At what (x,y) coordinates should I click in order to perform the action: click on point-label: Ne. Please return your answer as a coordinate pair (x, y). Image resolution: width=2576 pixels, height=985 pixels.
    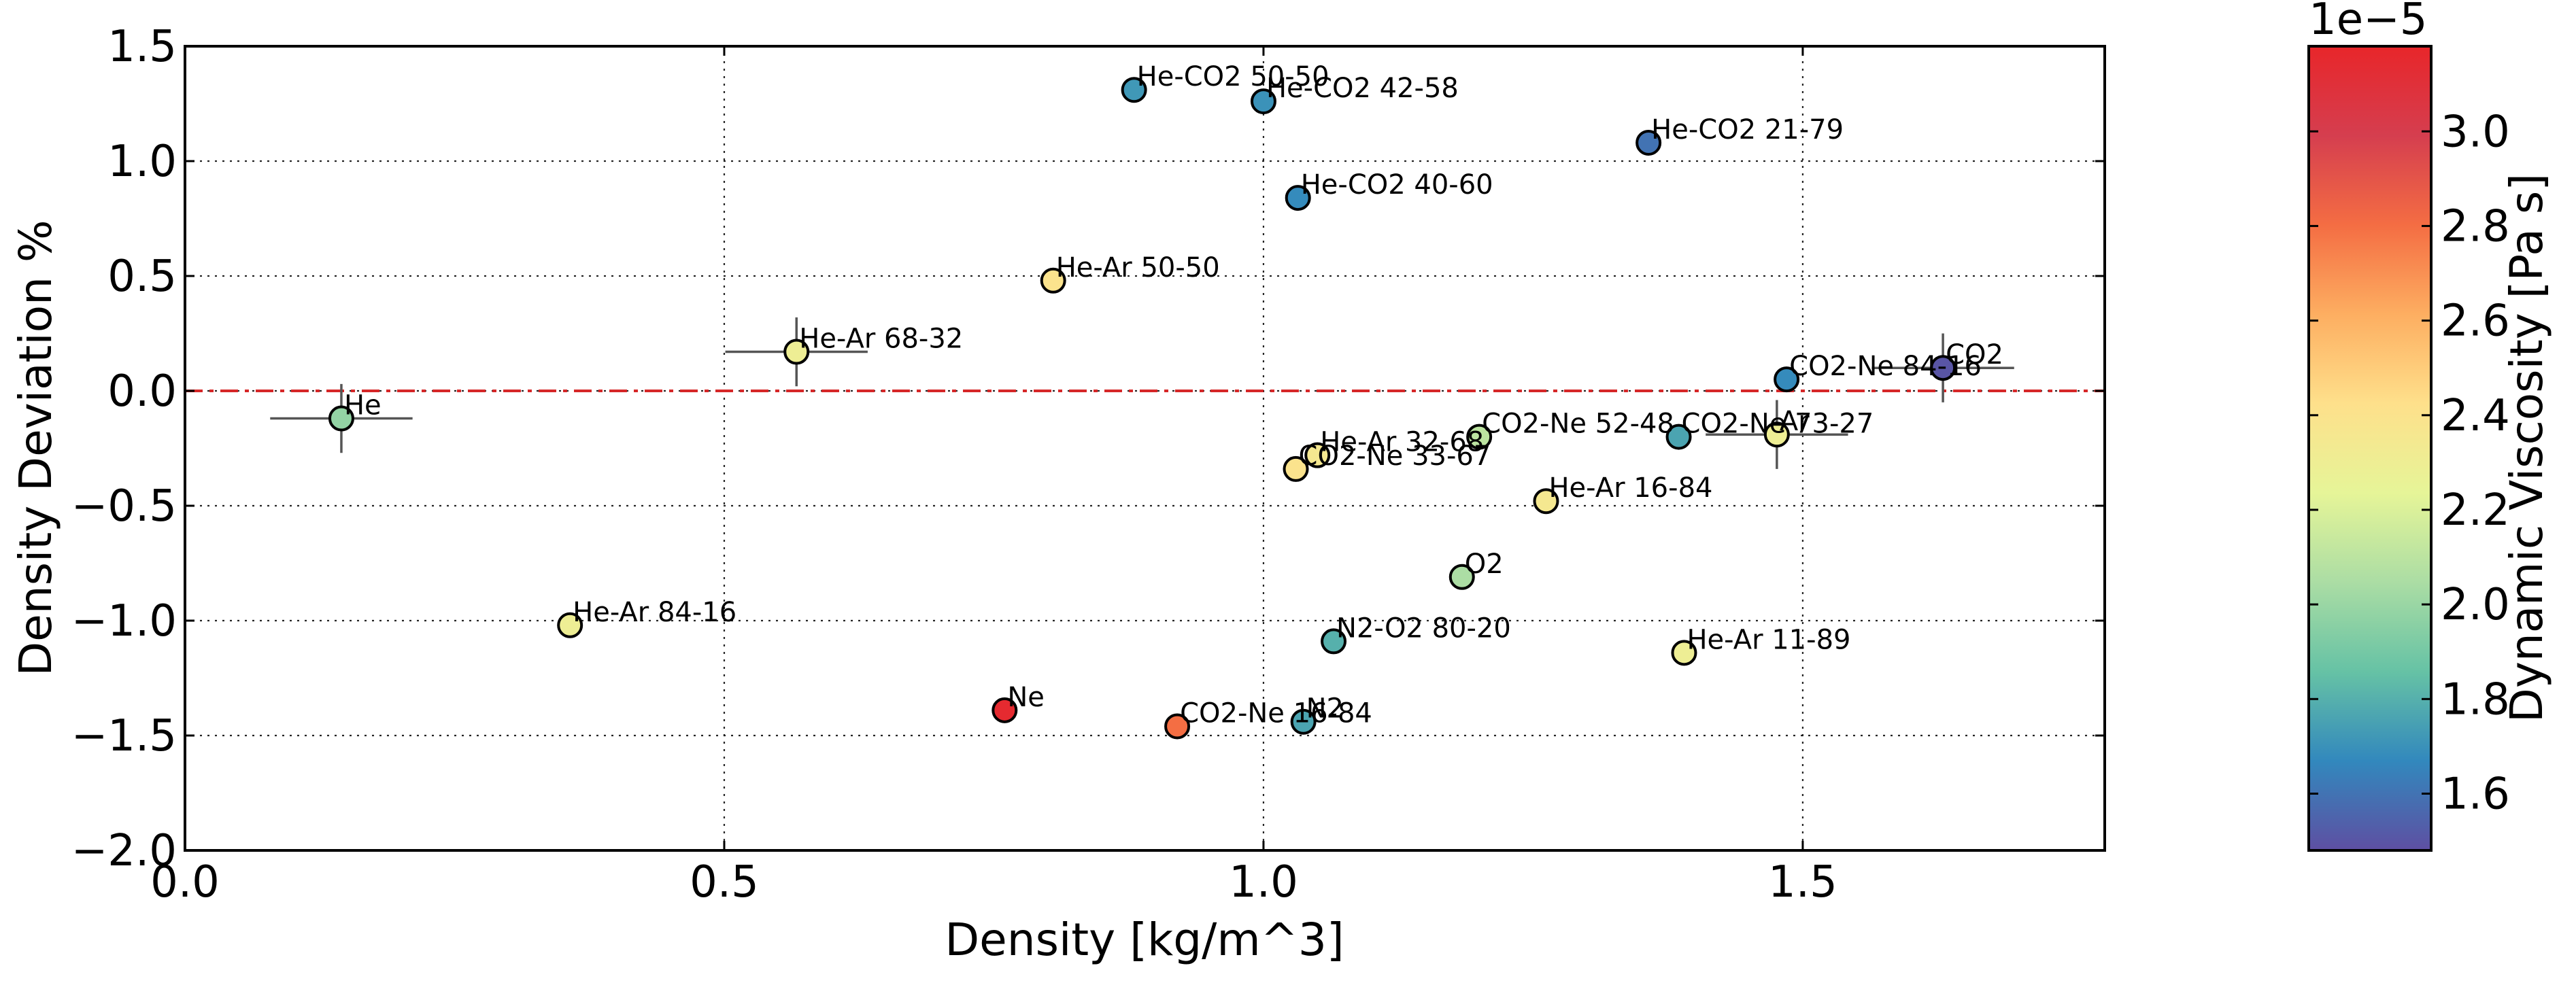
    Looking at the image, I should click on (1026, 697).